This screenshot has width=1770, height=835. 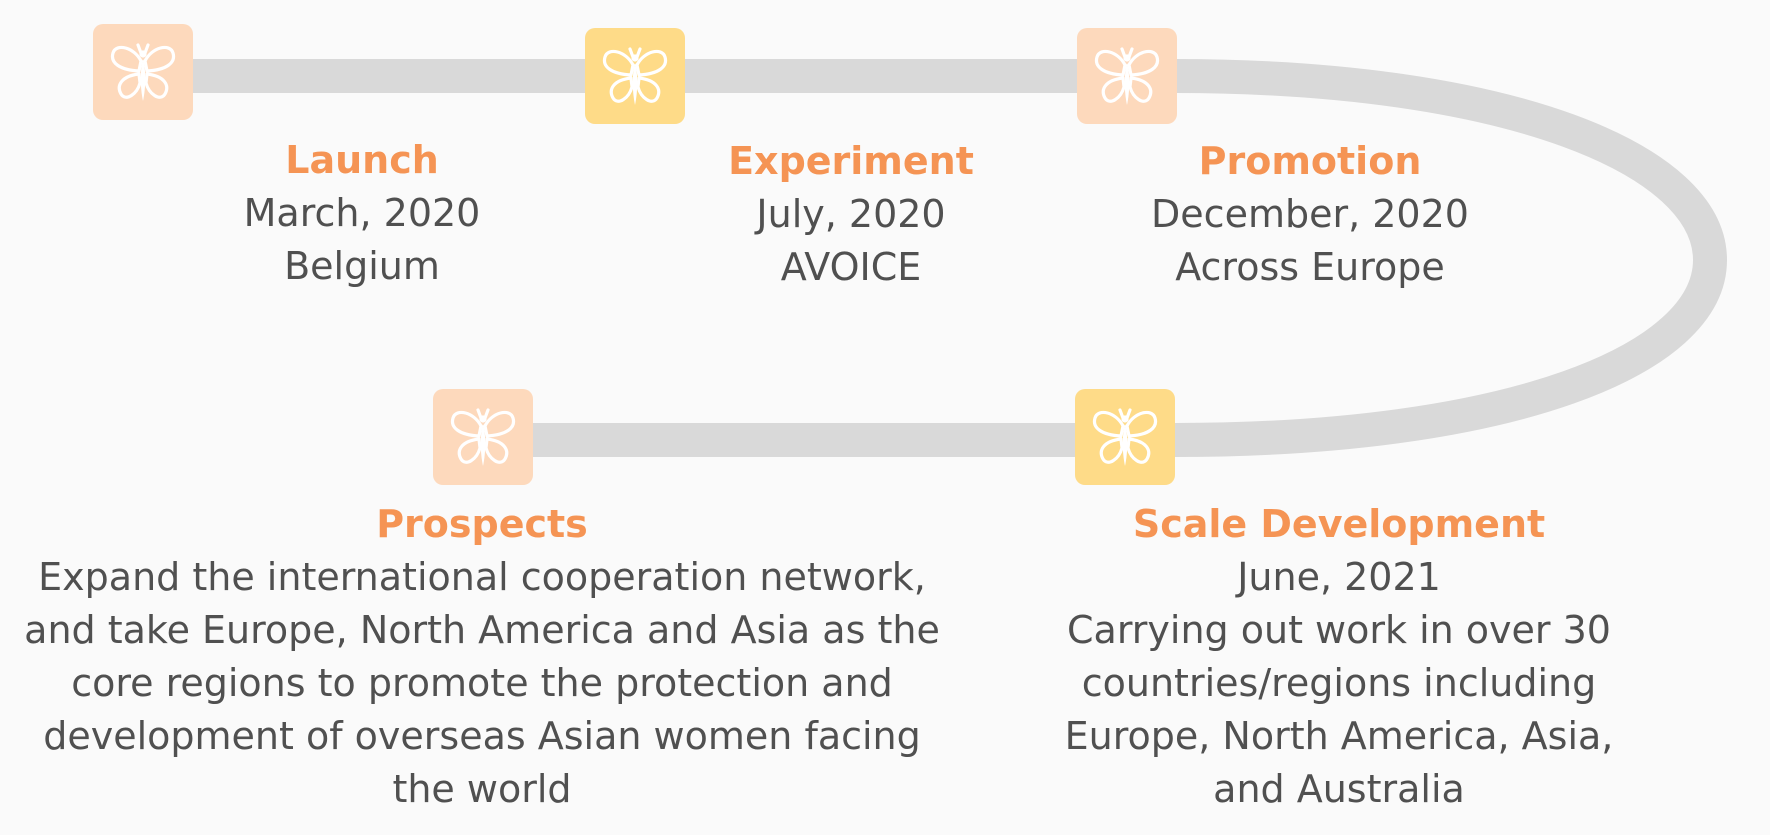 I want to click on milestone-detail: the world, so click(x=482, y=789).